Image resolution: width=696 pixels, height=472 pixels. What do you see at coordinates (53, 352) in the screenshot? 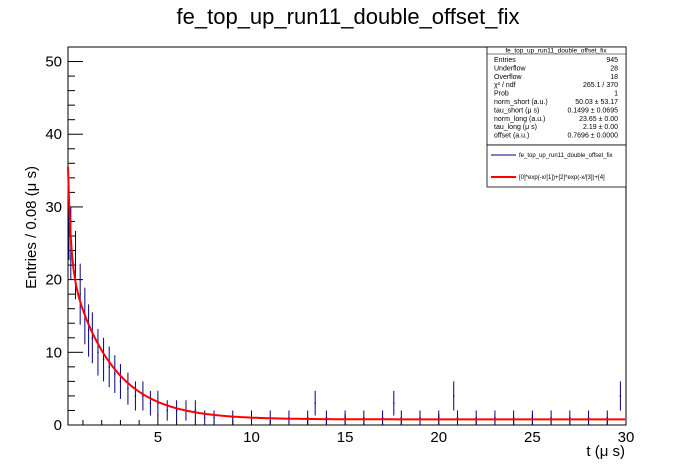
I see `y-tick-label: 10` at bounding box center [53, 352].